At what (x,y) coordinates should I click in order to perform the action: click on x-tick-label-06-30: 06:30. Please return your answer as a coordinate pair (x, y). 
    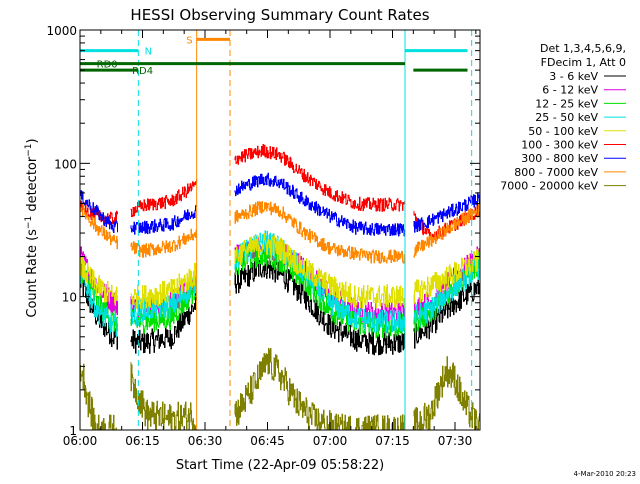
    Looking at the image, I should click on (205, 441).